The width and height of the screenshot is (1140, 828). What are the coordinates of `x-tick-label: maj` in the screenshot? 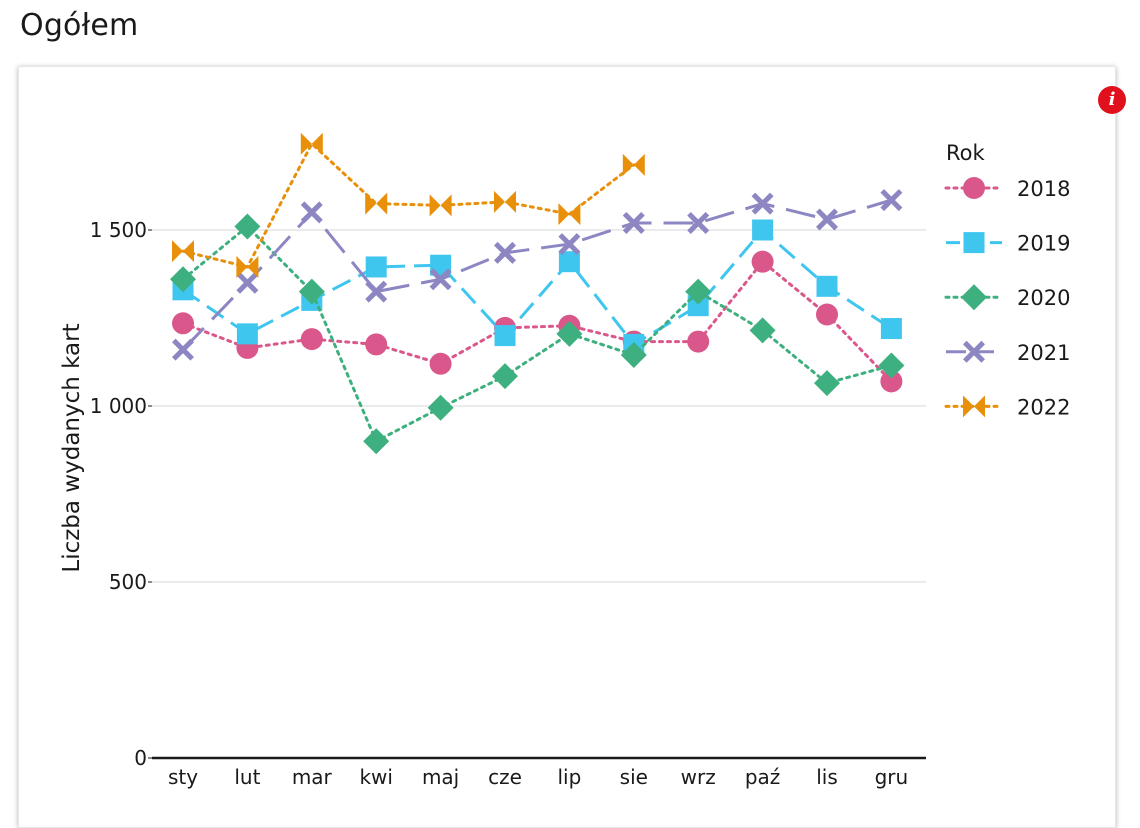 It's located at (440, 777).